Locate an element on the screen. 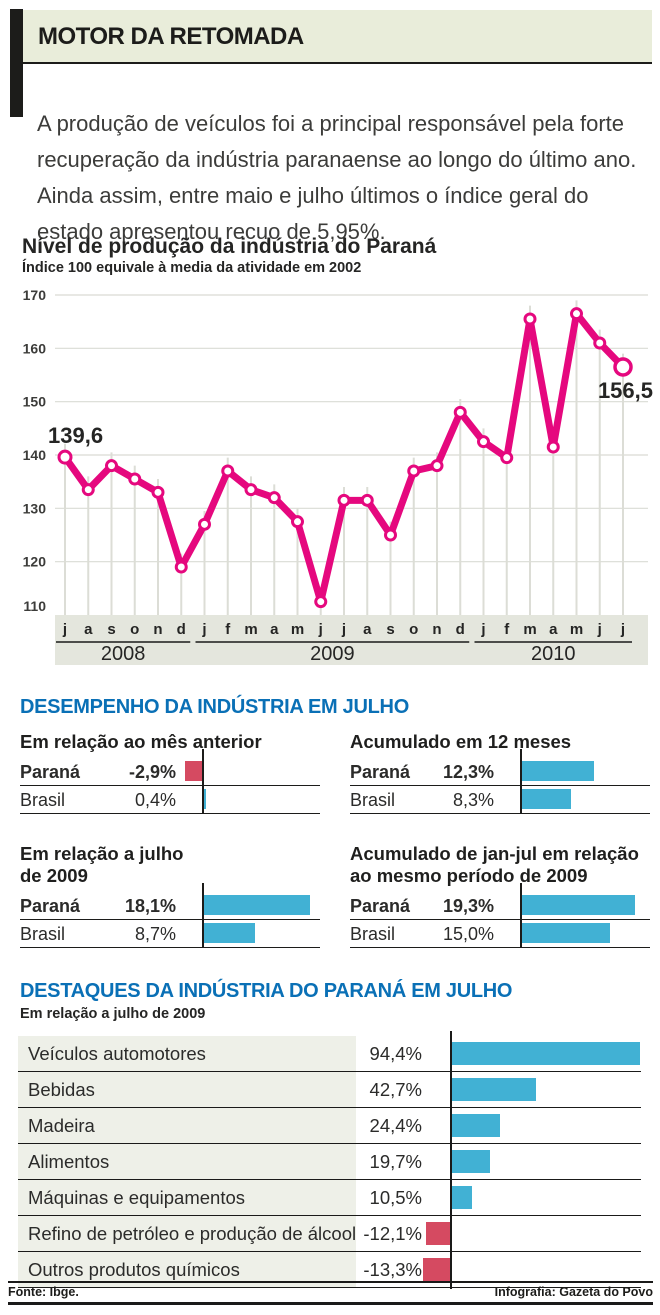 The width and height of the screenshot is (660, 1315). row-value: 12,3% is located at coordinates (468, 772).